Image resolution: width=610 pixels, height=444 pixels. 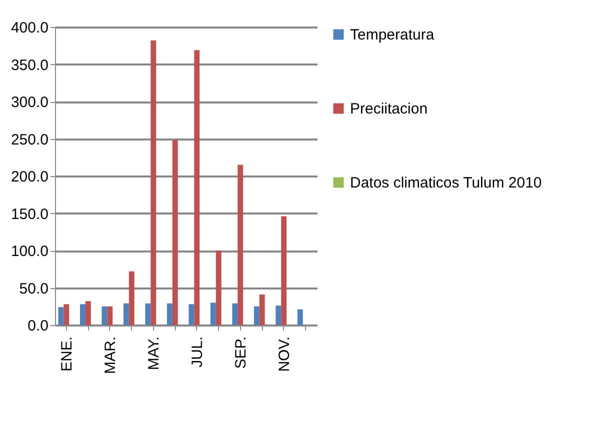 What do you see at coordinates (38, 326) in the screenshot?
I see `y-tick-label: 0.0` at bounding box center [38, 326].